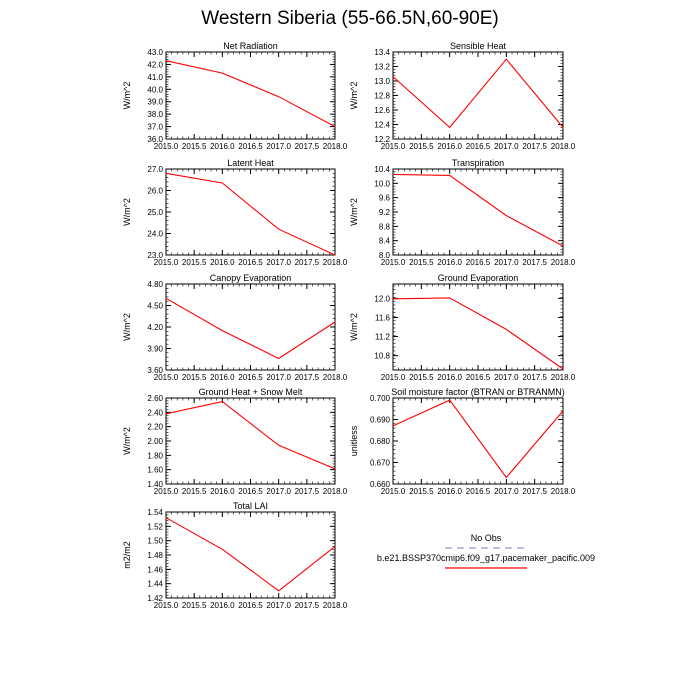  What do you see at coordinates (382, 183) in the screenshot?
I see `y-tick-label: 10.0` at bounding box center [382, 183].